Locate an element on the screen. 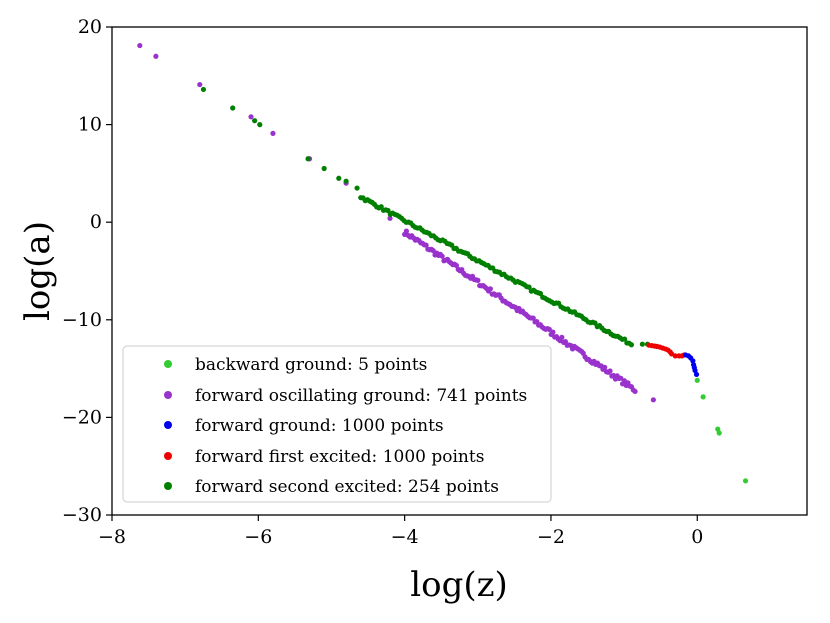  y-tick-label: 0 is located at coordinates (96, 222).